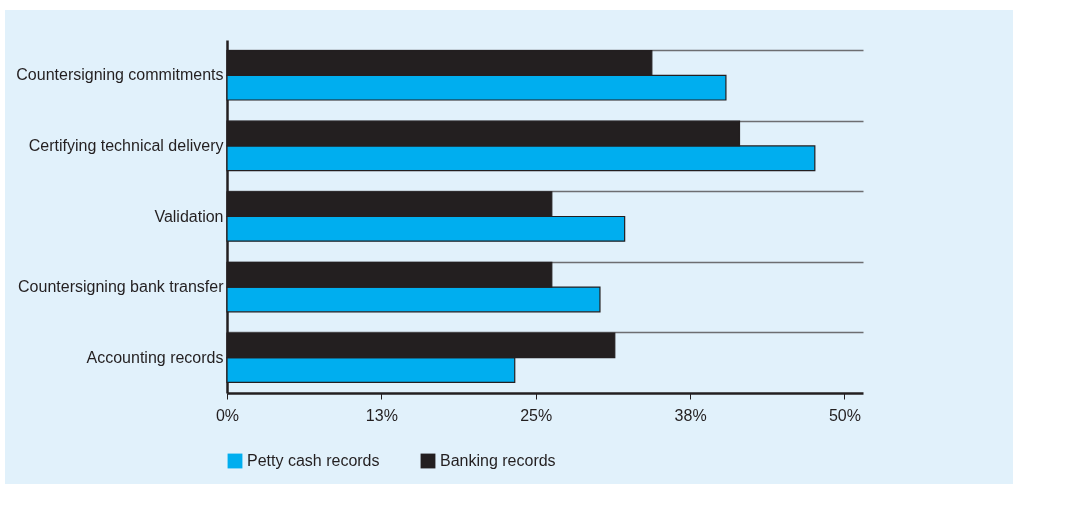  What do you see at coordinates (381, 415) in the screenshot?
I see `x-tick-label: 13%` at bounding box center [381, 415].